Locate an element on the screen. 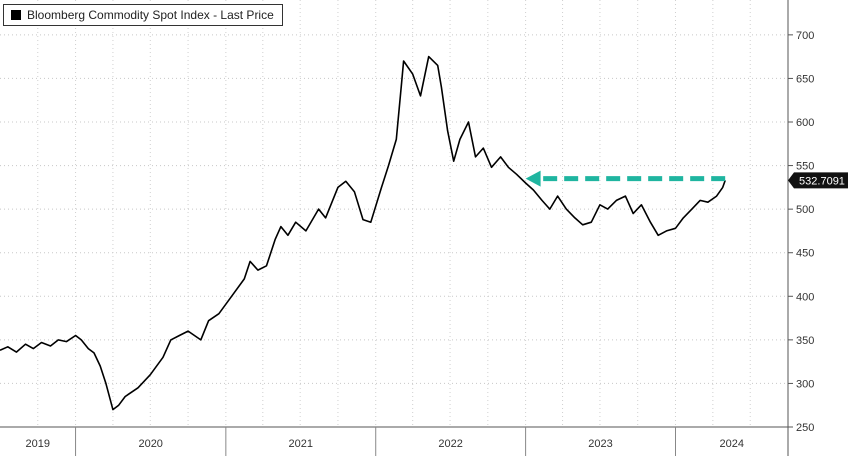 This screenshot has width=848, height=456. y-tick-label: 650 is located at coordinates (805, 79).